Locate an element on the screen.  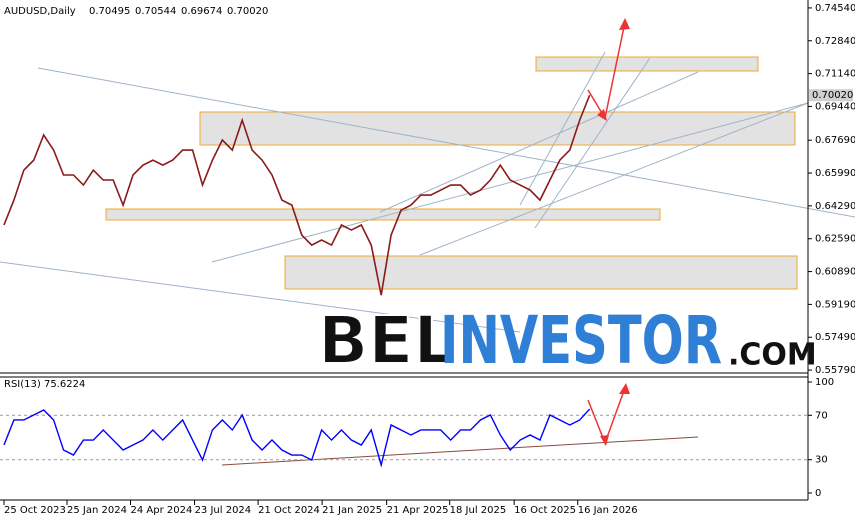
y-tick-label: 0.60890 is located at coordinates (835, 272).